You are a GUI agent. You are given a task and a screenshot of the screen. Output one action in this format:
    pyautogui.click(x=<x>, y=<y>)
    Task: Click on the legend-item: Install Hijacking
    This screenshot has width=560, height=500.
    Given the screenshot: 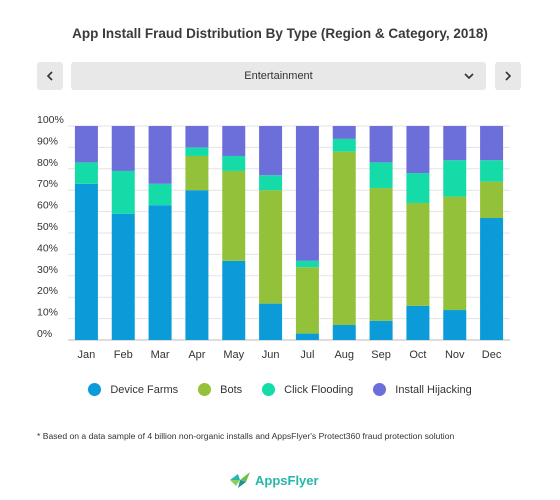 What is the action you would take?
    pyautogui.click(x=422, y=389)
    